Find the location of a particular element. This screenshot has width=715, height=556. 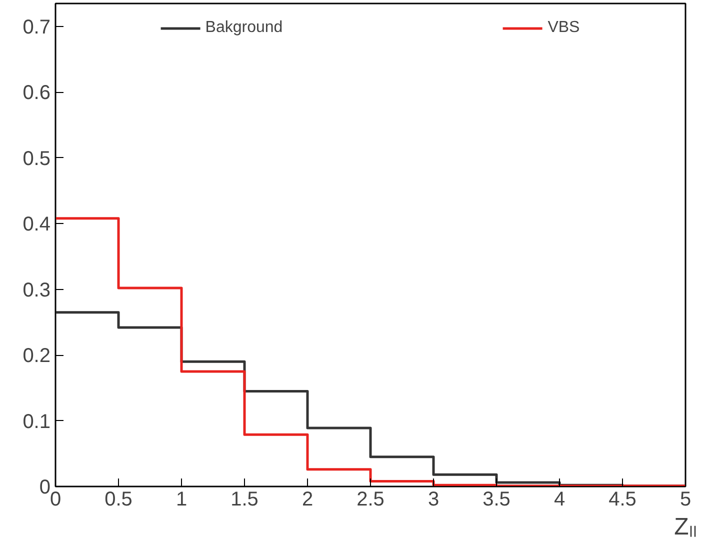

y-tick-label: 0.4 is located at coordinates (36, 225).